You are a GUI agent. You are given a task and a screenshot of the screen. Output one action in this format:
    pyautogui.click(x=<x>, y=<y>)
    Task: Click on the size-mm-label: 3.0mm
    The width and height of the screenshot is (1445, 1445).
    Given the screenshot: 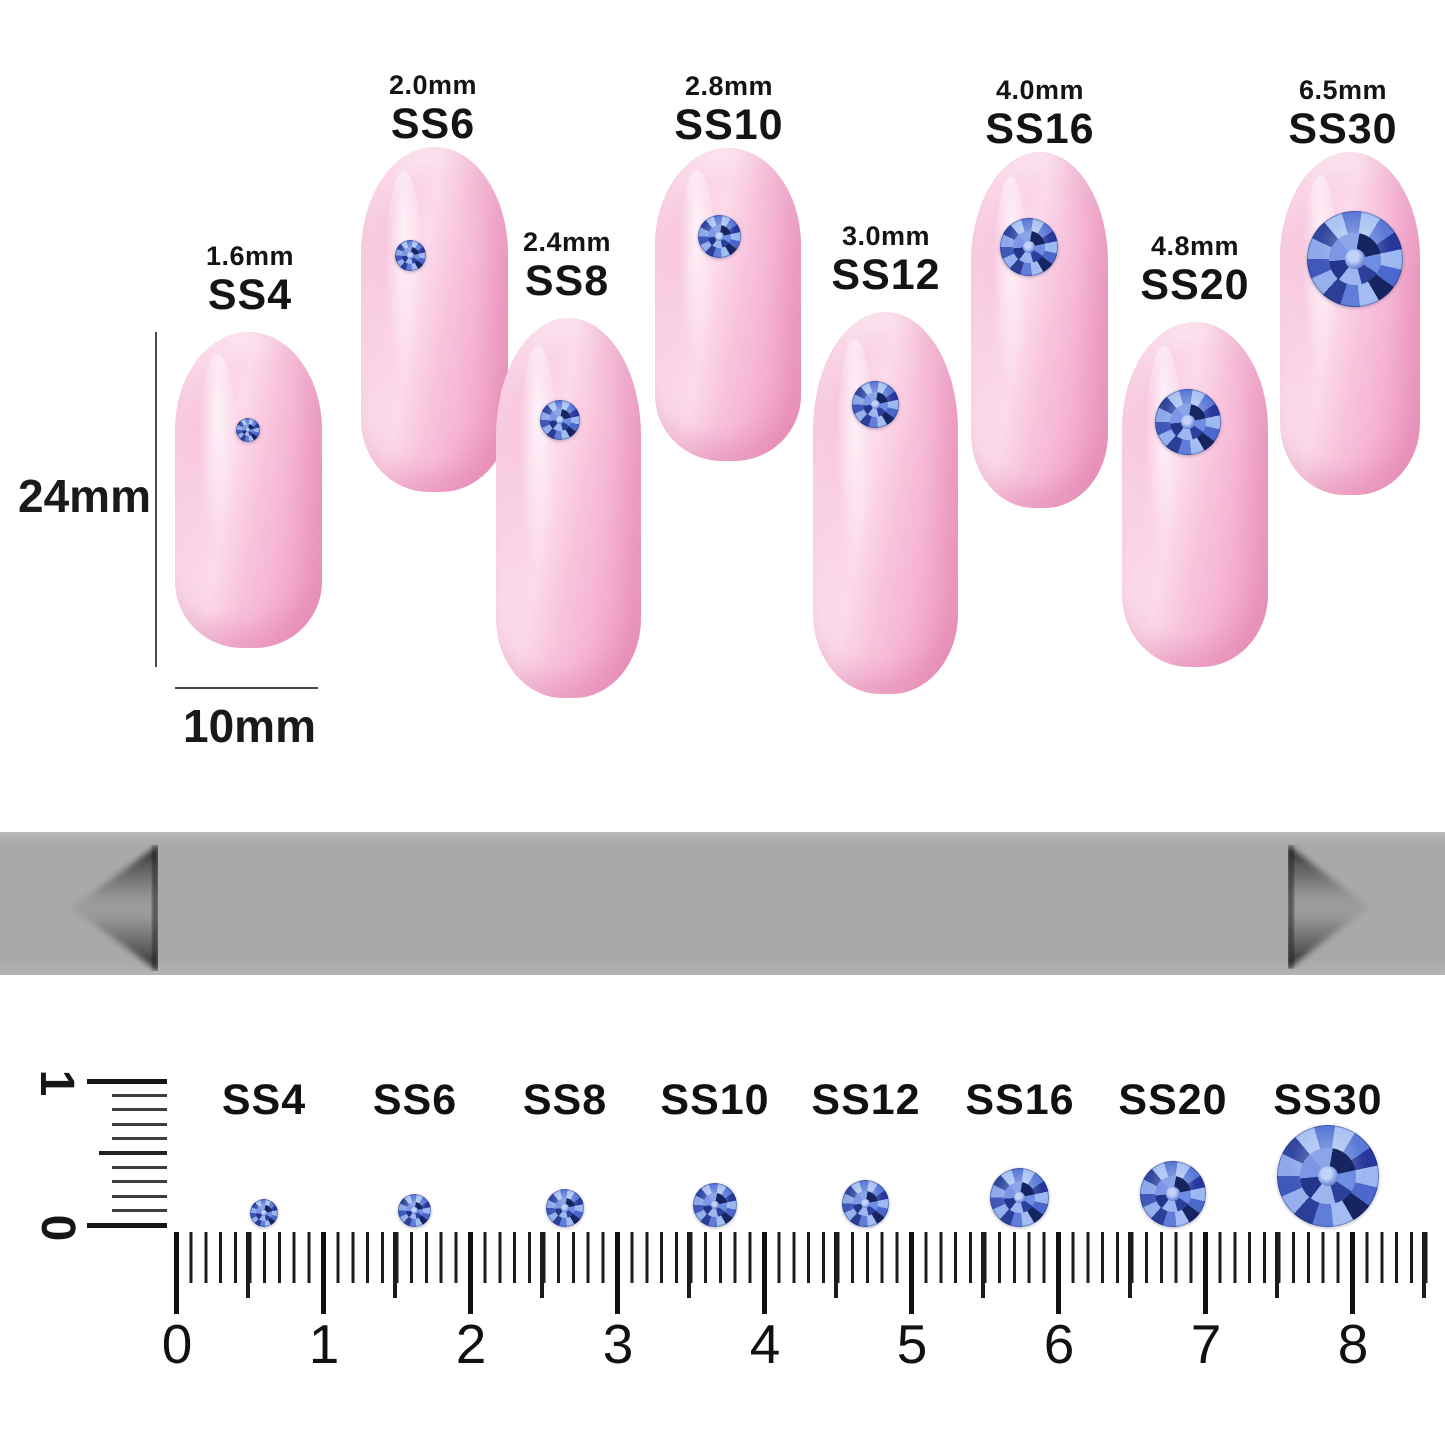 What is the action you would take?
    pyautogui.click(x=886, y=236)
    